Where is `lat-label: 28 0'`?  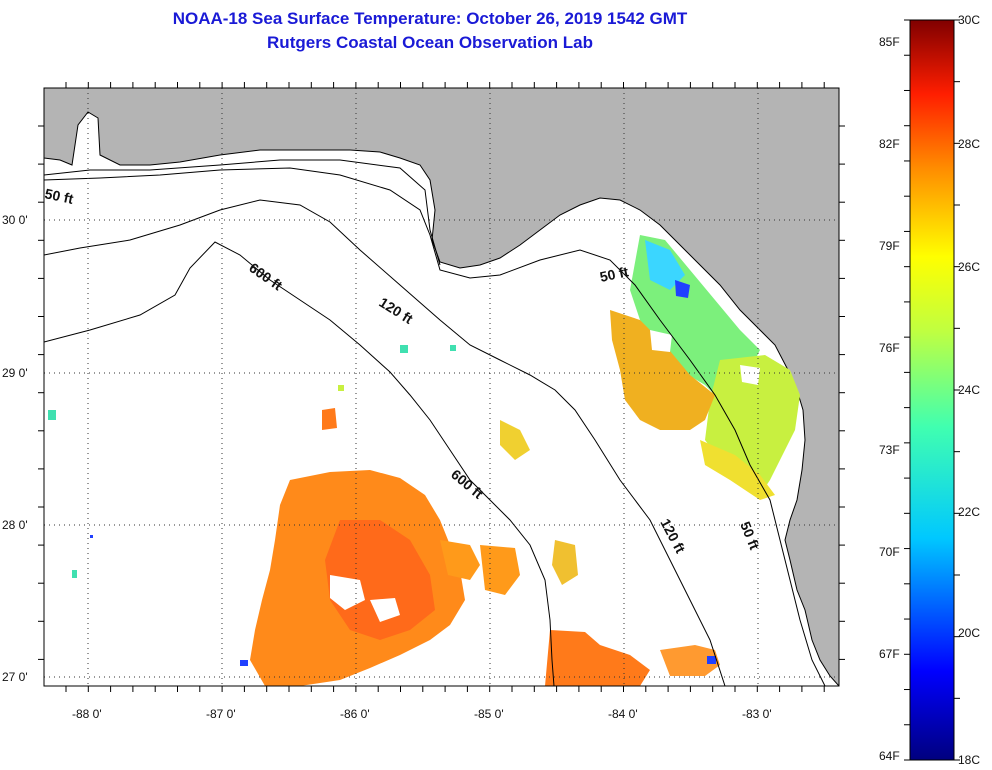
lat-label: 28 0' is located at coordinates (15, 525).